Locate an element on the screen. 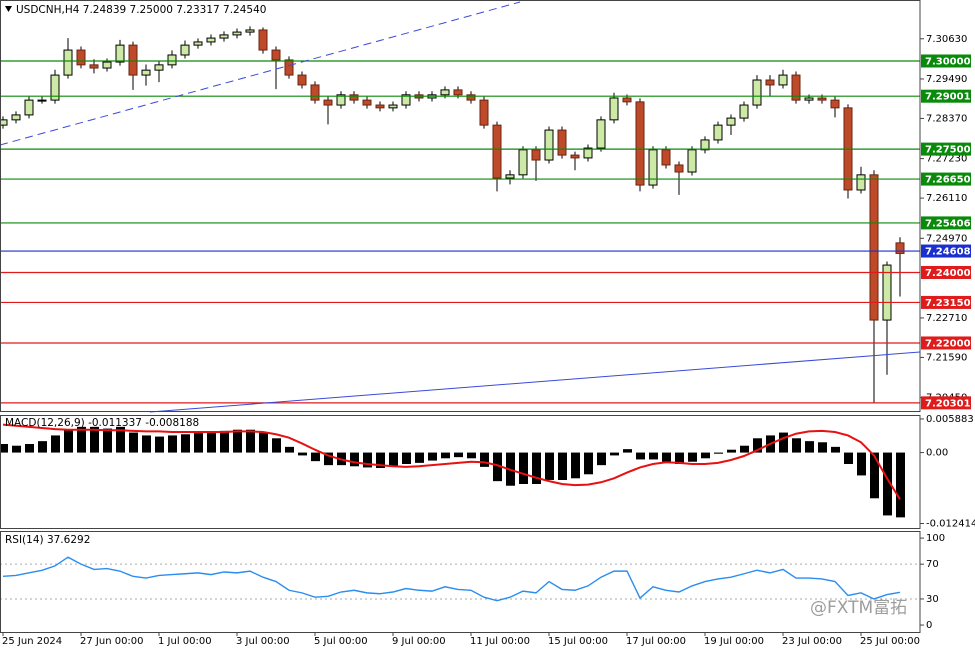 The width and height of the screenshot is (975, 650). trend-line is located at coordinates (535, 382).